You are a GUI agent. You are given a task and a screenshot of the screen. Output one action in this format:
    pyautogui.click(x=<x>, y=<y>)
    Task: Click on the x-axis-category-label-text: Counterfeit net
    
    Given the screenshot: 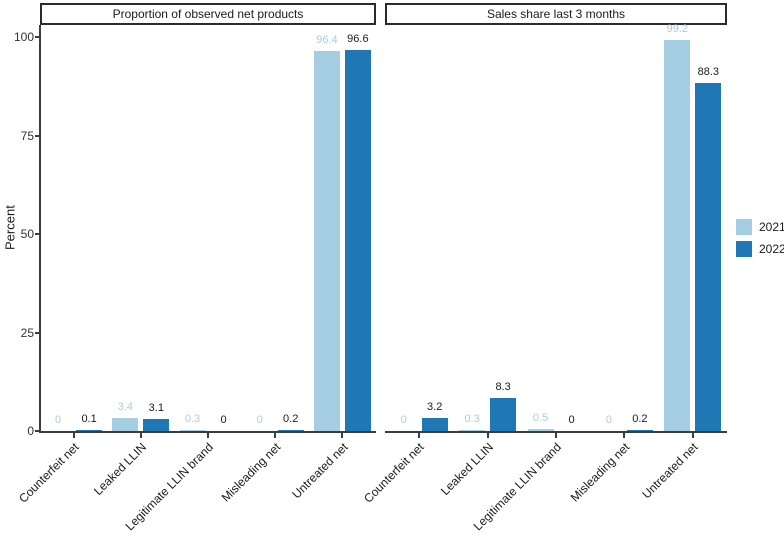 What is the action you would take?
    pyautogui.click(x=48, y=473)
    